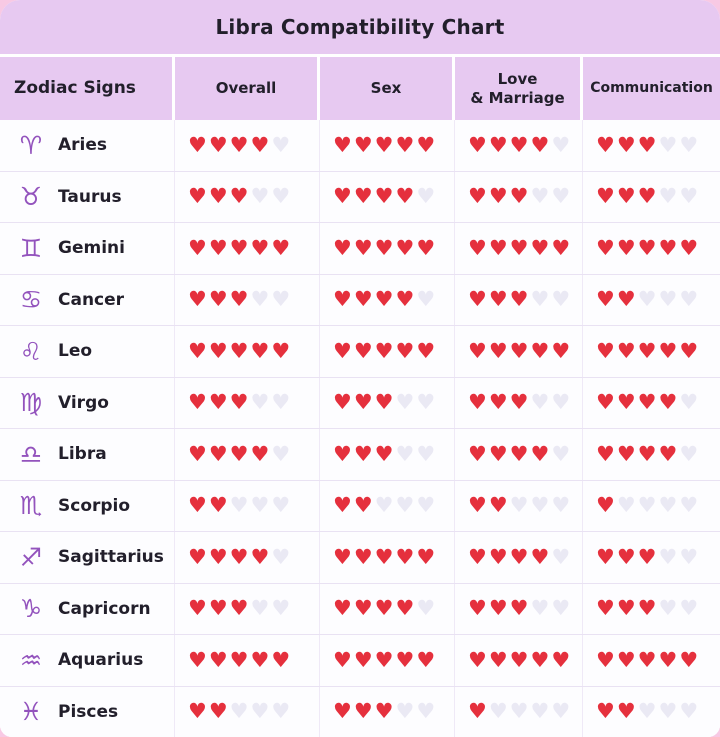 This screenshot has height=737, width=720. Describe the element at coordinates (360, 249) in the screenshot. I see `table-row: ♊ Gemini ♥ ♥ ♥ ♥ ♥ ♥ ♥ ♥ ♥ ♥ ♥ ♥ ♥ ♥ ♥ ♥ ♥ ♥ ♥ ♥` at that location.